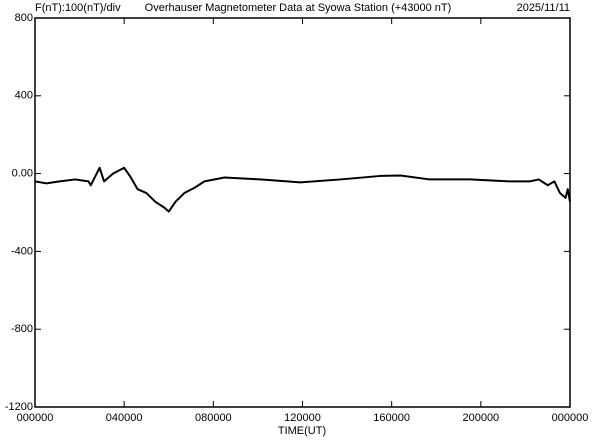  I want to click on y-tick-label: 0.00, so click(22, 174).